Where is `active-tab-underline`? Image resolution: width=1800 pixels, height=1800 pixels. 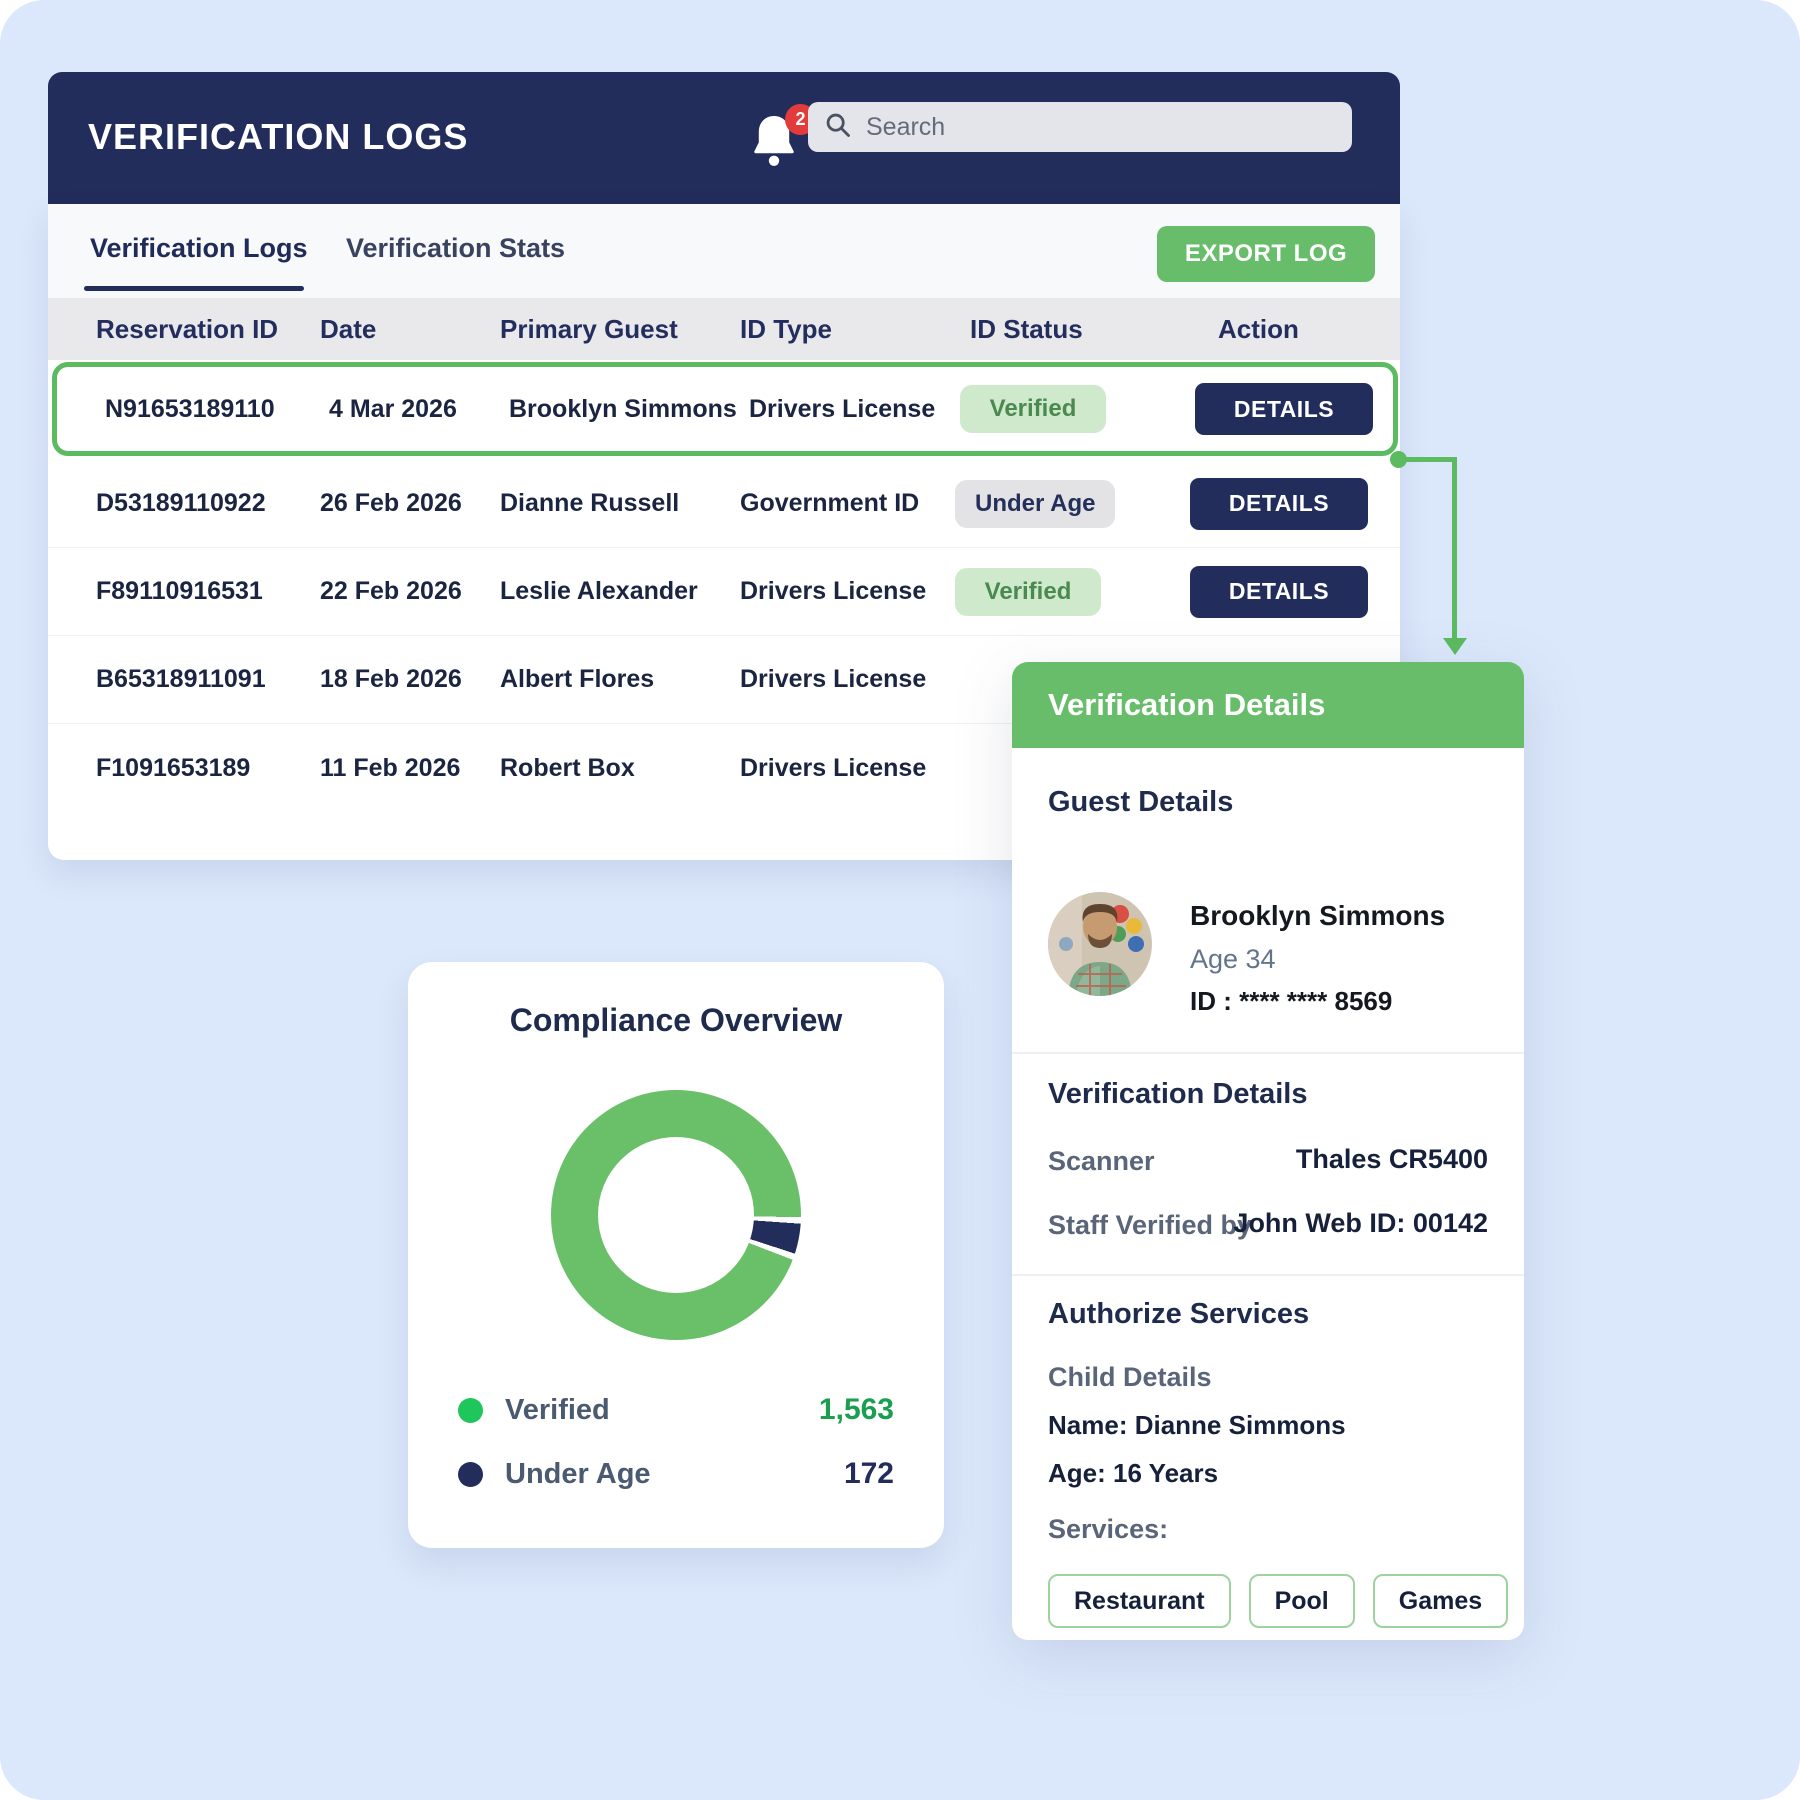 active-tab-underline is located at coordinates (194, 288).